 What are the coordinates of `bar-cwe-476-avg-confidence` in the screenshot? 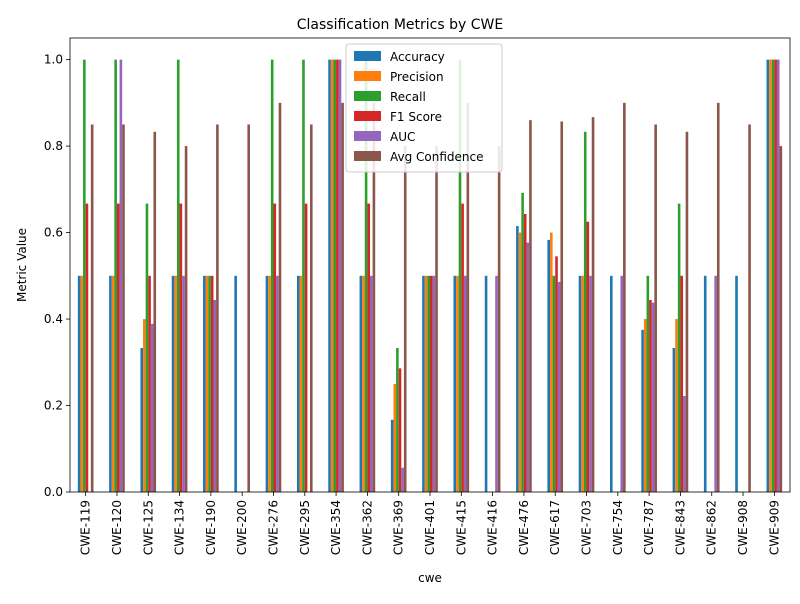 It's located at (530, 306).